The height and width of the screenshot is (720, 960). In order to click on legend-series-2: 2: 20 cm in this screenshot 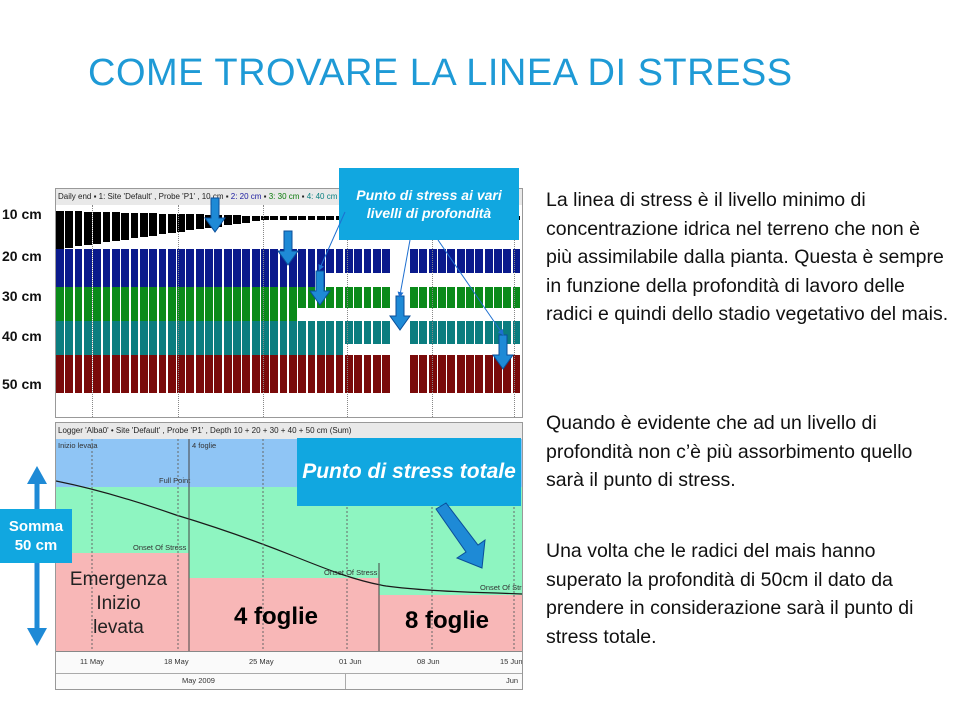, I will do `click(246, 196)`.